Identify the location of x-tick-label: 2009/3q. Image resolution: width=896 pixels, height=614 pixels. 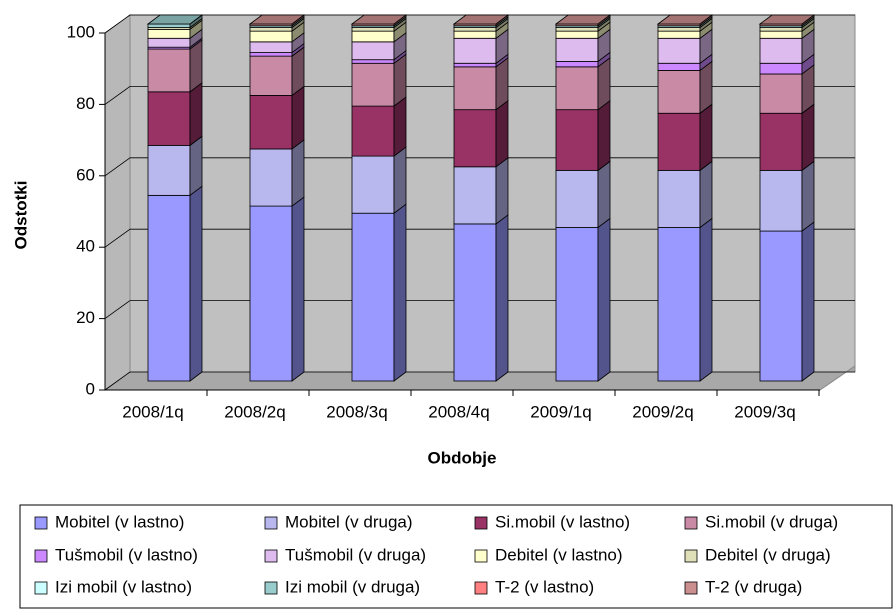
(764, 411).